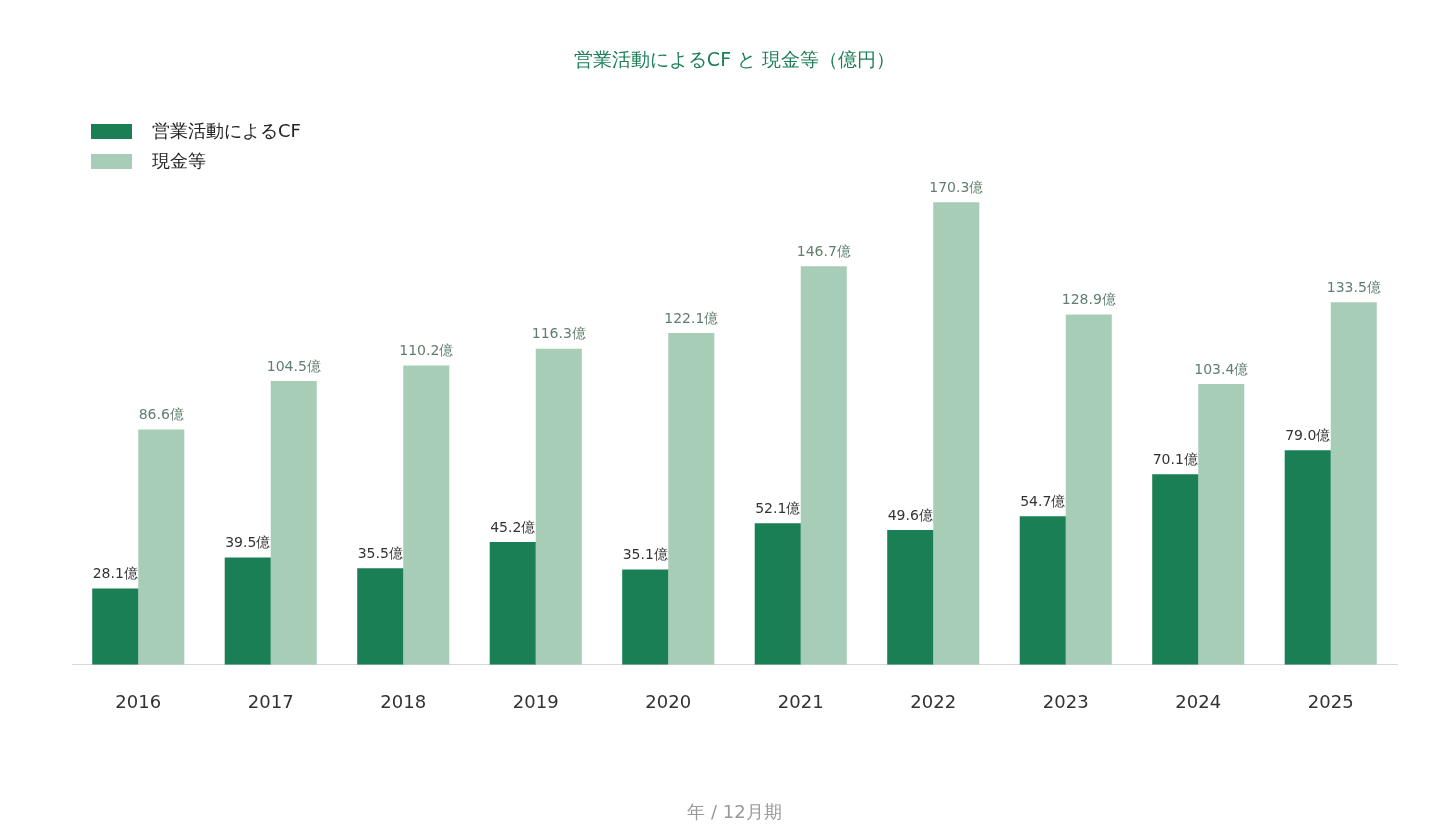 This screenshot has height=840, width=1440. What do you see at coordinates (778, 507) in the screenshot?
I see `data-label: 52.1億` at bounding box center [778, 507].